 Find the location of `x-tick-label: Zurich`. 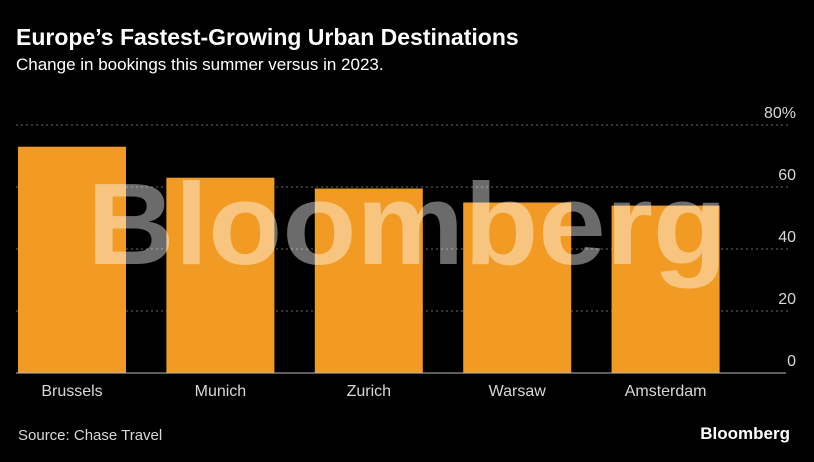

x-tick-label: Zurich is located at coordinates (369, 391).